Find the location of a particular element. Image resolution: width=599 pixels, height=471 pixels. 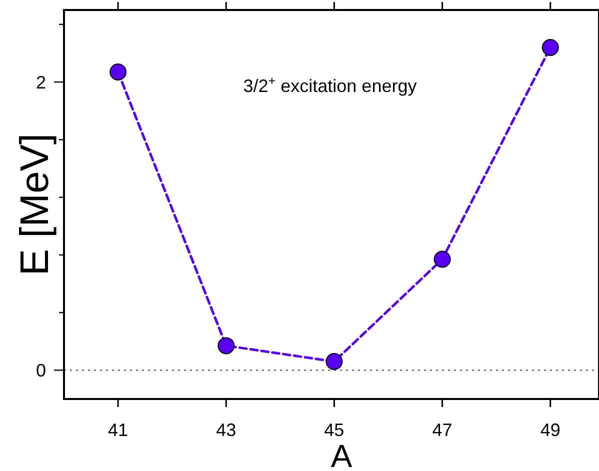

x-axis-title: A is located at coordinates (341, 454).